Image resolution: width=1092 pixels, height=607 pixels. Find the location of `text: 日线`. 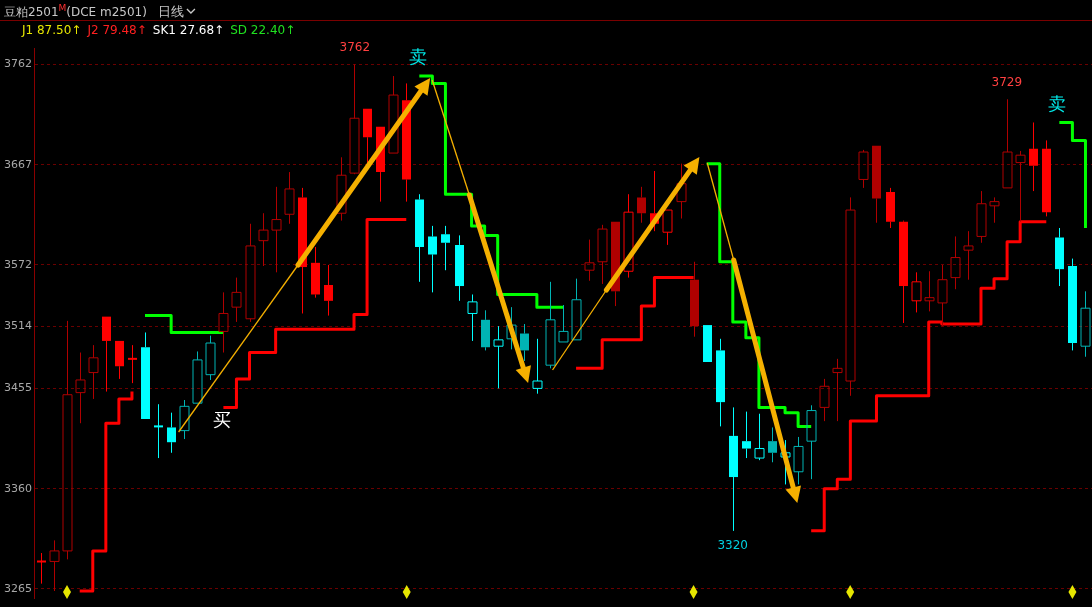

text: 日线 is located at coordinates (170, 12).